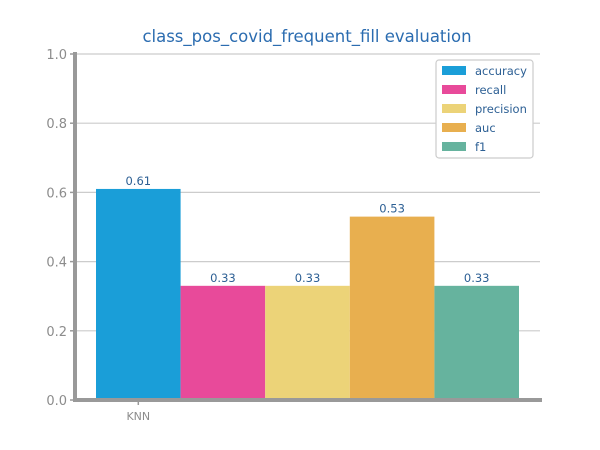  I want to click on legend-box, so click(484, 109).